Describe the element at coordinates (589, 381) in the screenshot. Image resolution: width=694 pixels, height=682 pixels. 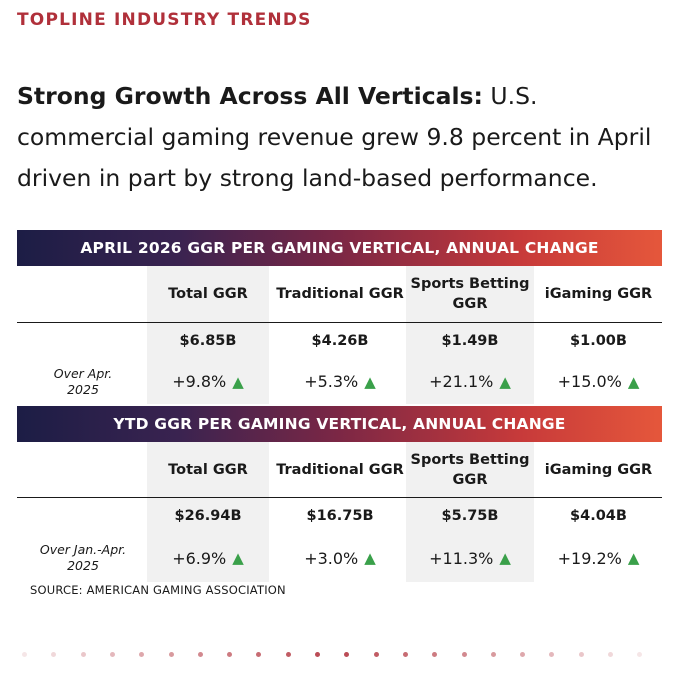
I see `change-value: +15.0%` at that location.